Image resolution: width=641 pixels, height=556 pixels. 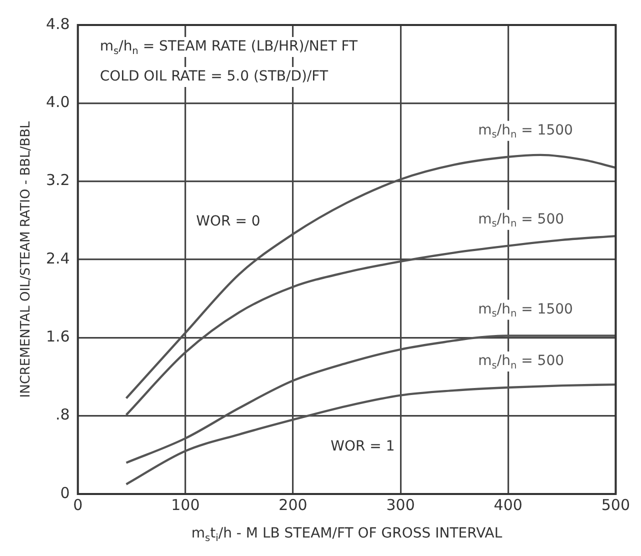 What do you see at coordinates (214, 76) in the screenshot?
I see `annotation: COLD OIL RATE = 5.0 (STB/D)/FT` at bounding box center [214, 76].